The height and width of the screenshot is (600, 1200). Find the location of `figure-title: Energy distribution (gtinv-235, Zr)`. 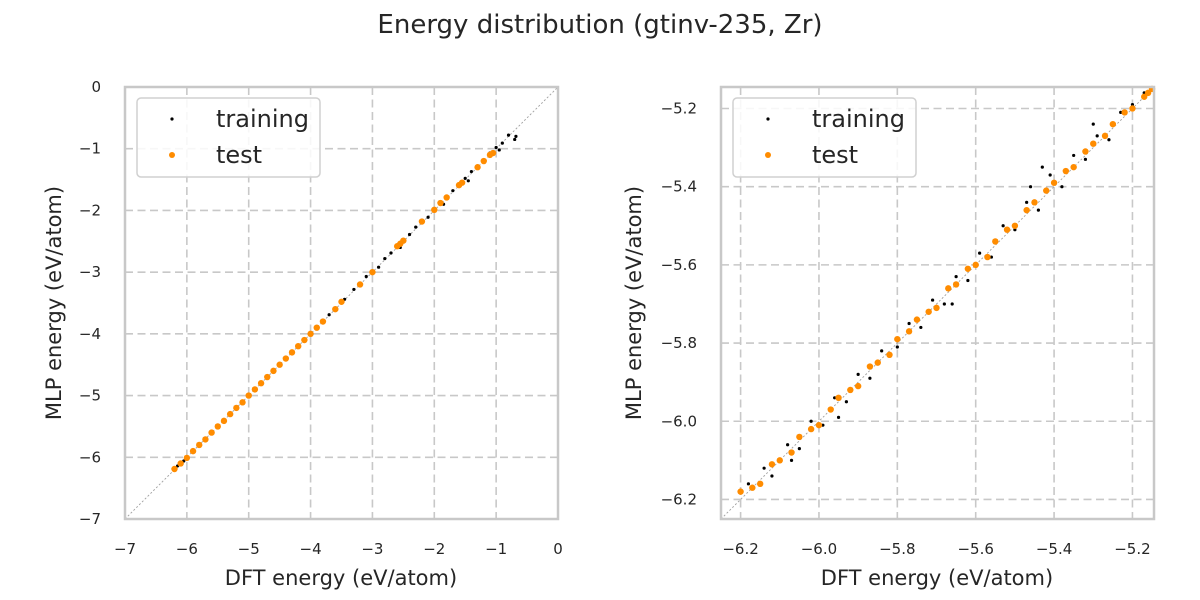

figure-title: Energy distribution (gtinv-235, Zr) is located at coordinates (599, 25).